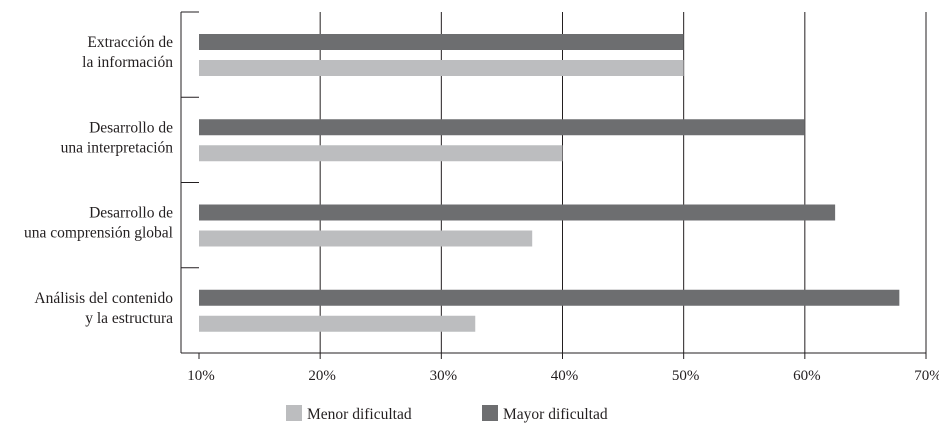  Describe the element at coordinates (103, 298) in the screenshot. I see `category-label-line: Análisis del contenido` at that location.